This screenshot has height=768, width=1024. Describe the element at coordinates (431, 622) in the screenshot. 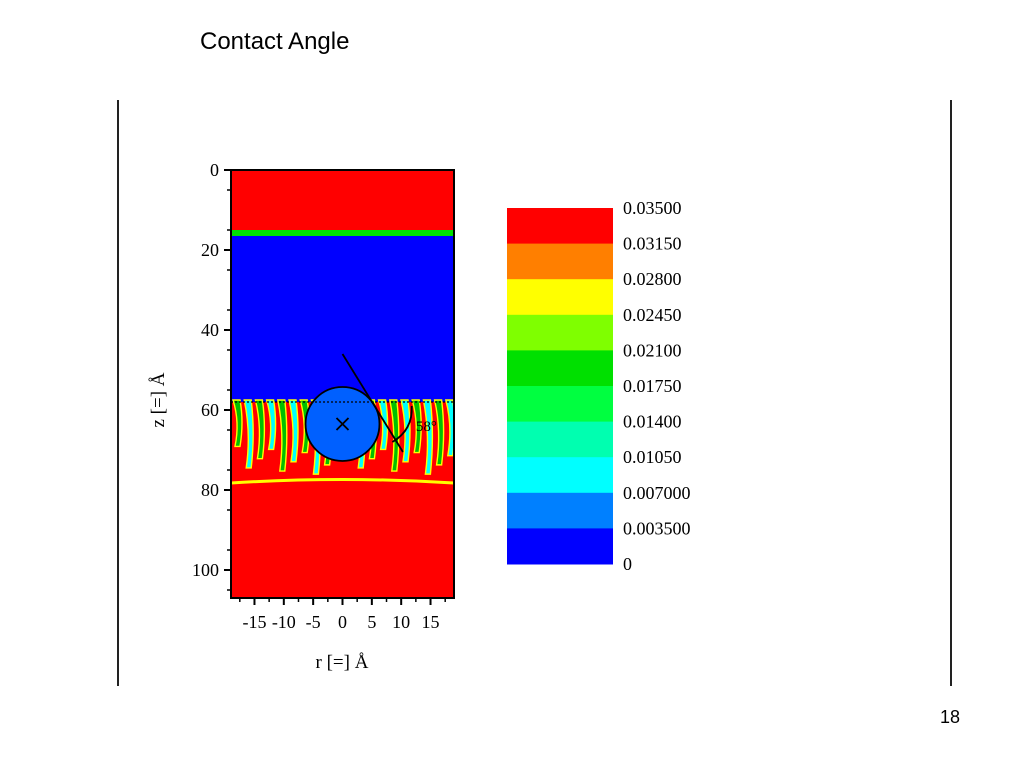

I see `x-tick-label: 15` at that location.